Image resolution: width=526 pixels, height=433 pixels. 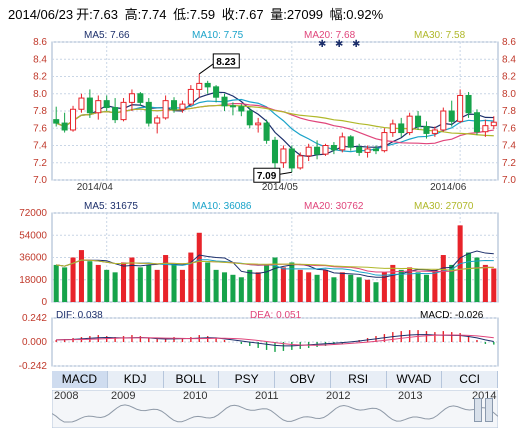 I want to click on price-tick-left: 7.2, so click(x=40, y=163).